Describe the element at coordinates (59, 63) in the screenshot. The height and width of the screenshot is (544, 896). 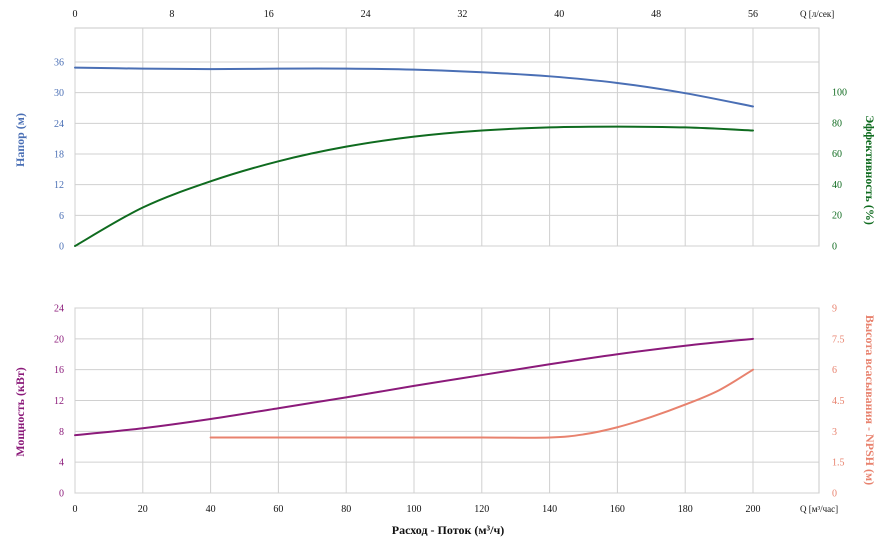
I see `head-tick-label: 36` at that location.